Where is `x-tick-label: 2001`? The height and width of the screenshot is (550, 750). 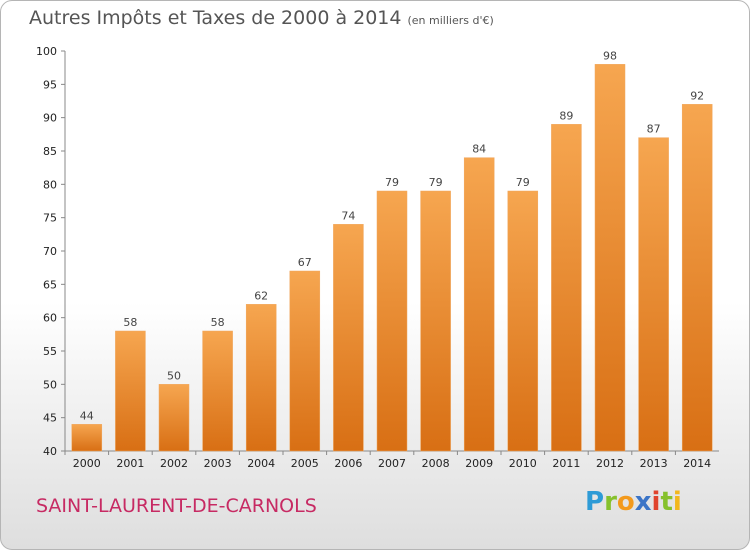 x-tick-label: 2001 is located at coordinates (130, 463).